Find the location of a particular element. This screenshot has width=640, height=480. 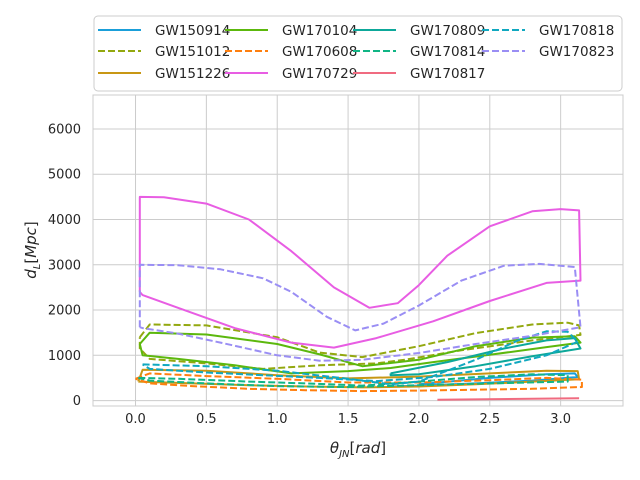

x-tick-label: 0.0 is located at coordinates (135, 419).